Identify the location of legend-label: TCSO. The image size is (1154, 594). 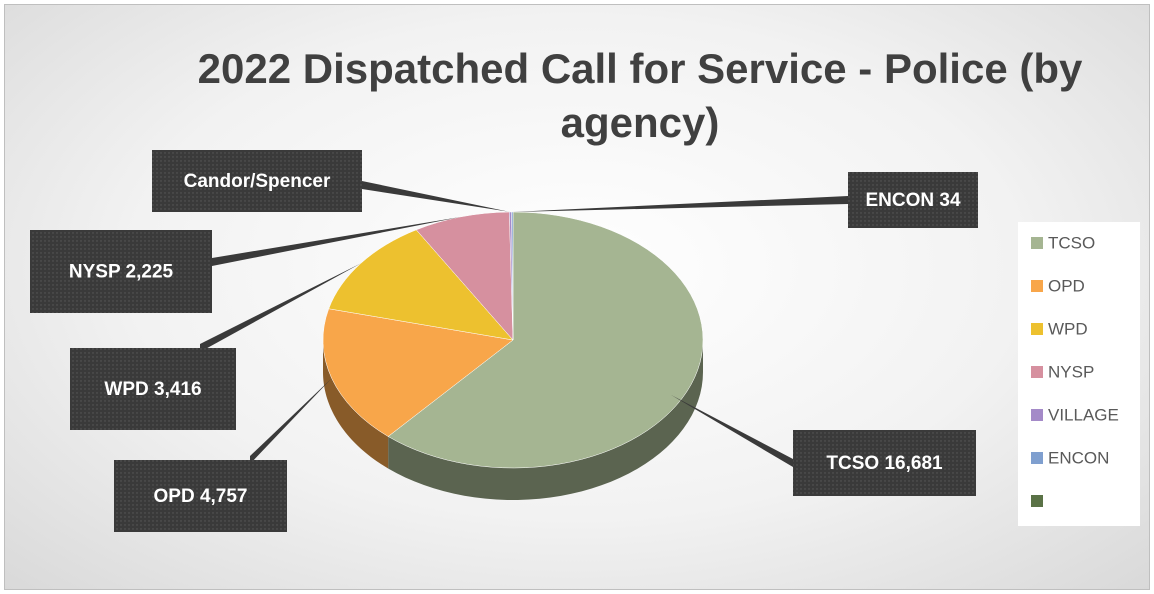
(1071, 242).